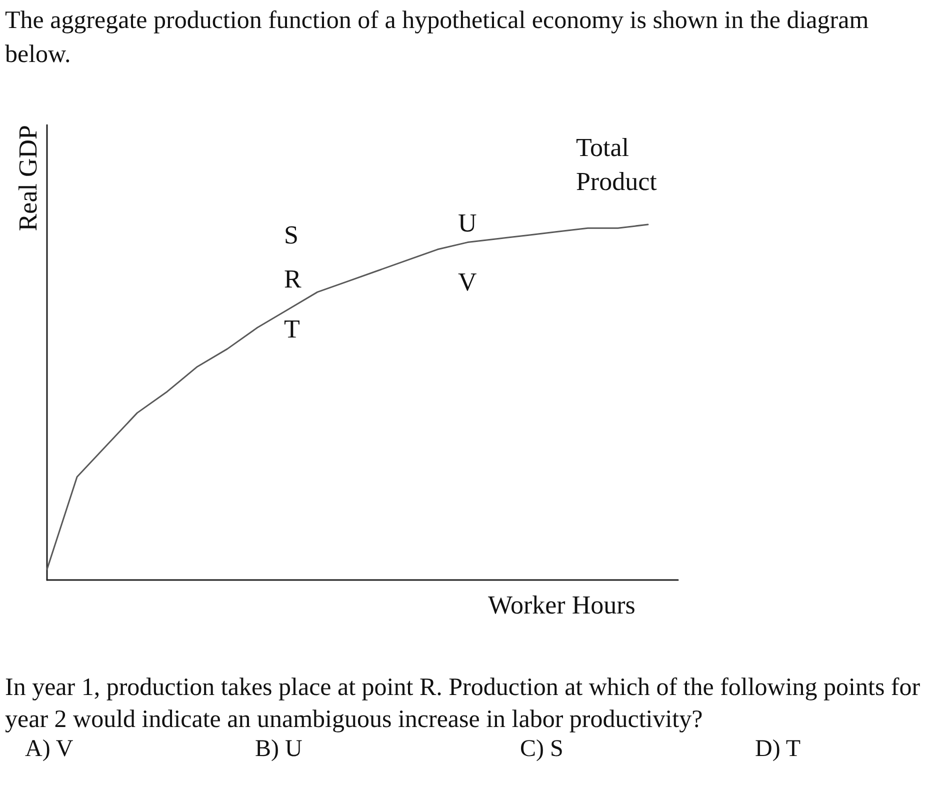 This screenshot has height=787, width=949. Describe the element at coordinates (292, 329) in the screenshot. I see `annotation: T` at that location.